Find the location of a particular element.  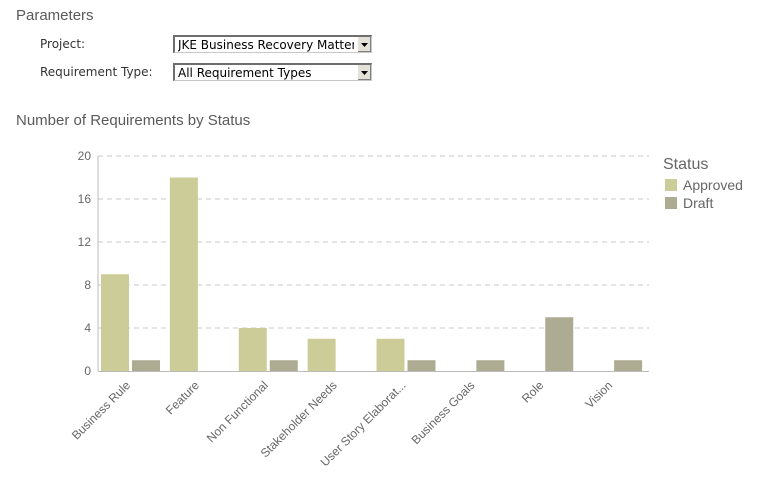

project-select: JKE Business Recovery Matters is located at coordinates (272, 44).